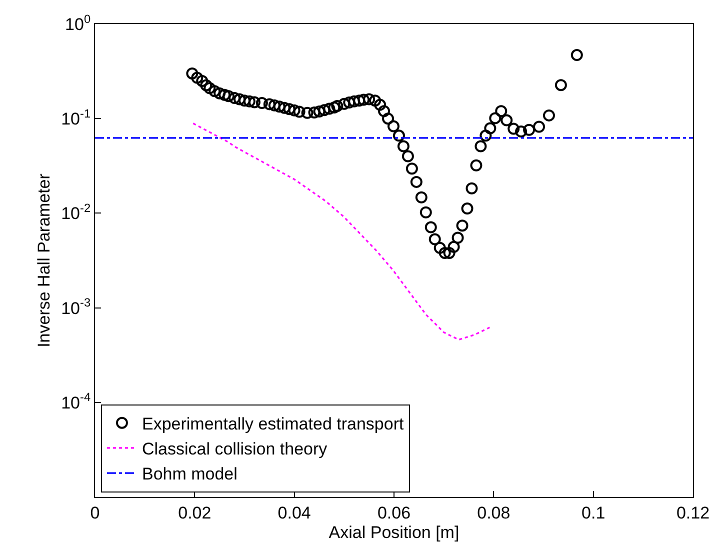 This screenshot has height=555, width=722. I want to click on legend-label: Classical collision theory, so click(235, 449).